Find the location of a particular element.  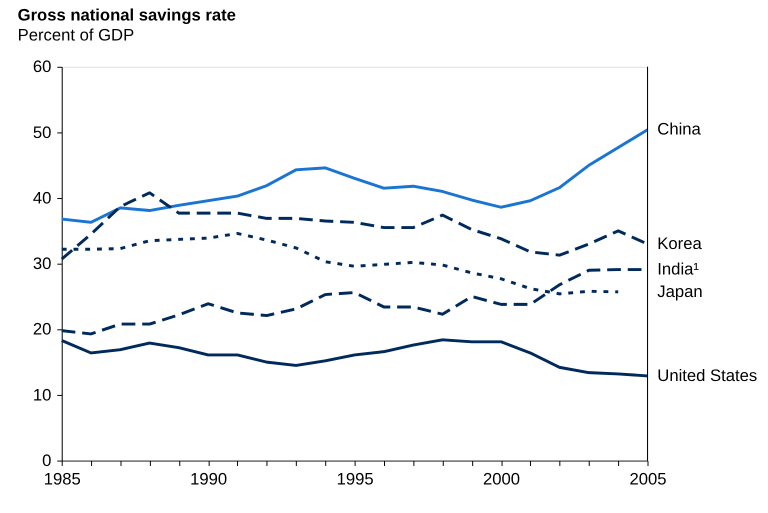

y-tick-label: 50 is located at coordinates (42, 132).